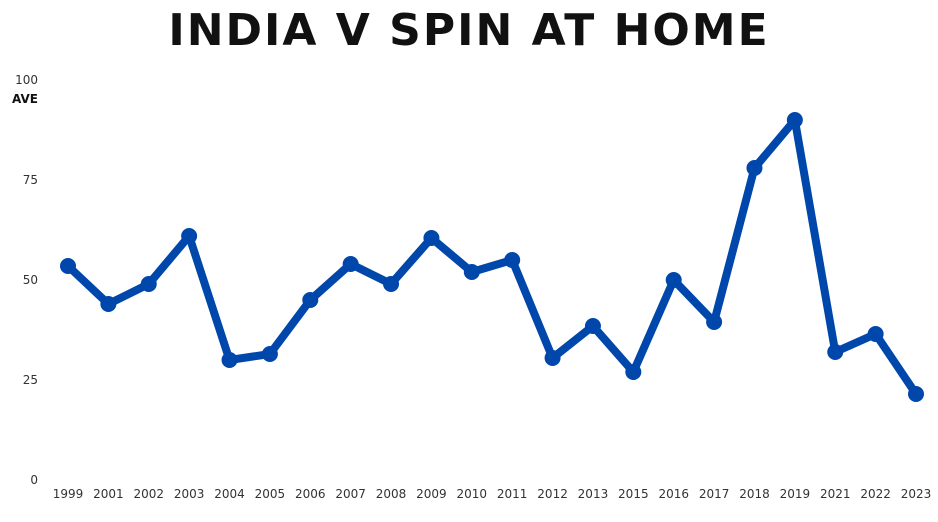 The width and height of the screenshot is (938, 522). I want to click on x-tick-label: 2009, so click(431, 494).